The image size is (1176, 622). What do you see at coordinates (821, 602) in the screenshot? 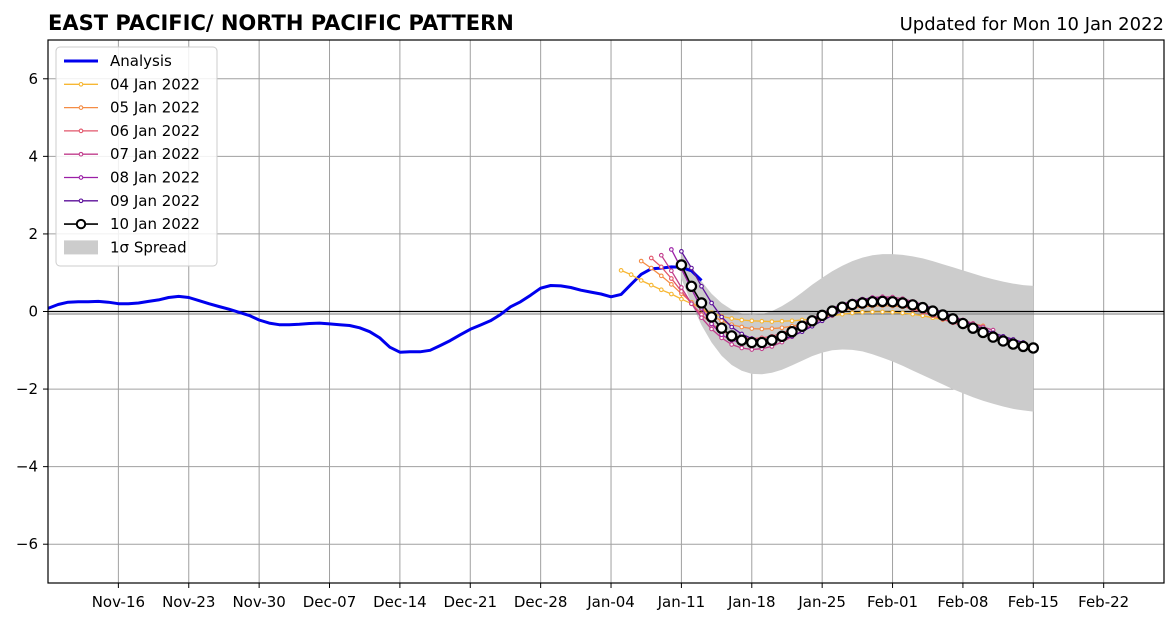
I see `x-tick-label: Jan-25` at bounding box center [821, 602].